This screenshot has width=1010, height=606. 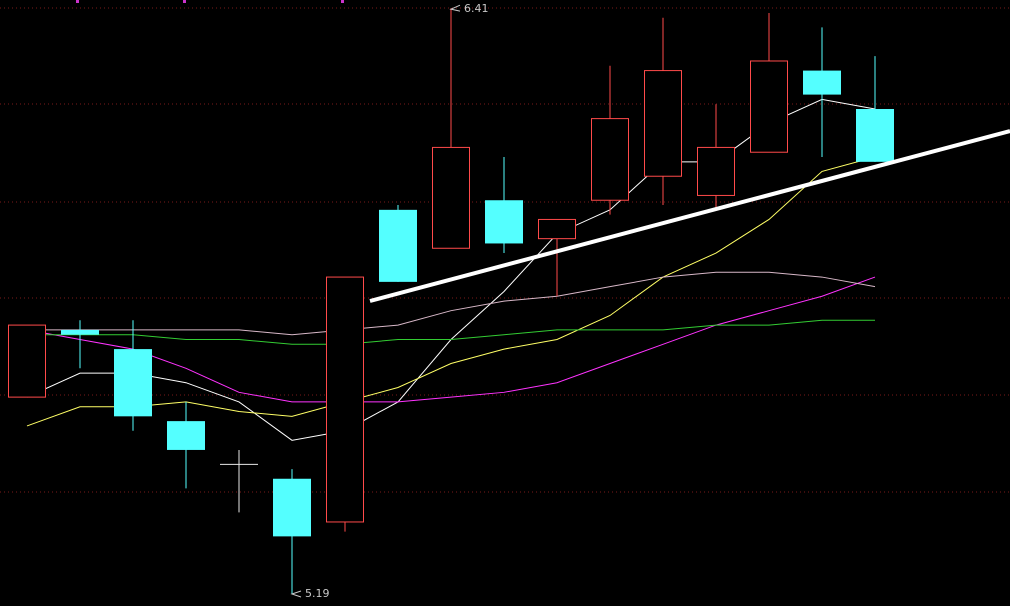 I want to click on low-label: 5.19, so click(x=317, y=593).